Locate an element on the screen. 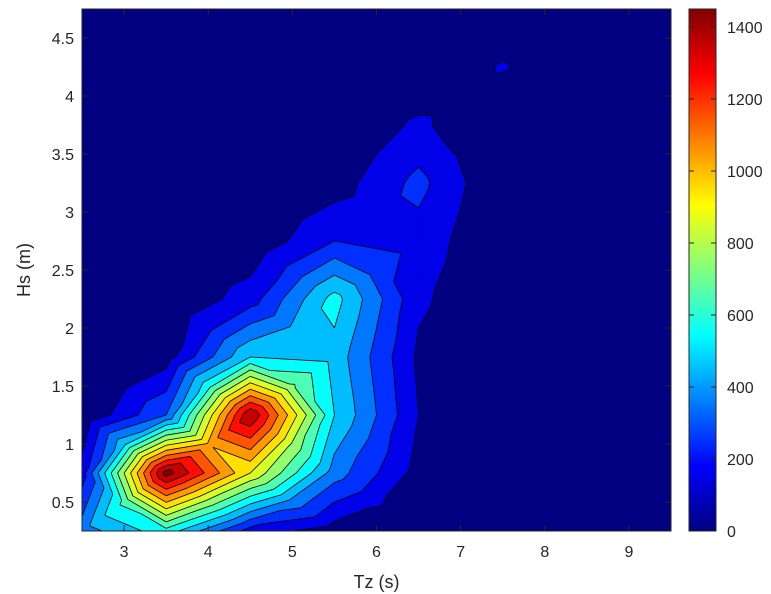 The image size is (771, 594). x-tick-label: 4 is located at coordinates (208, 552).